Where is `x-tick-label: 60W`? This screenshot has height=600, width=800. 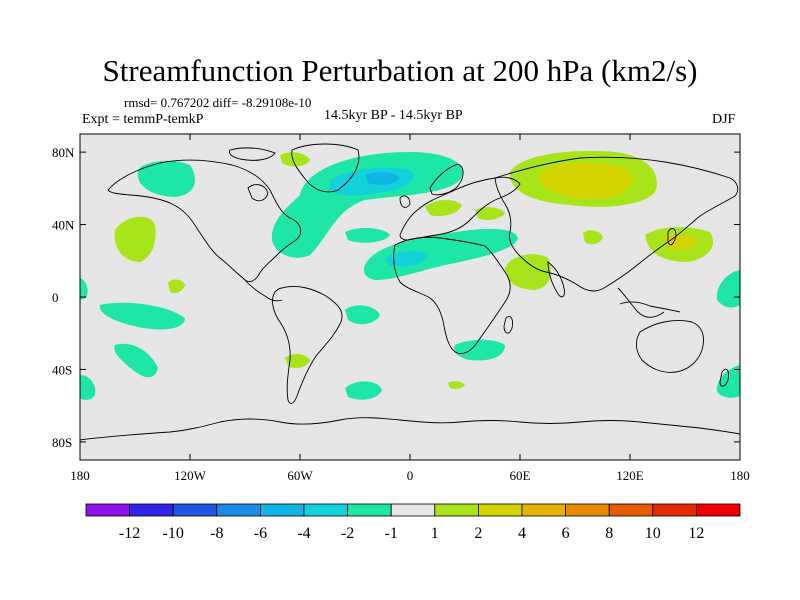 x-tick-label: 60W is located at coordinates (300, 475).